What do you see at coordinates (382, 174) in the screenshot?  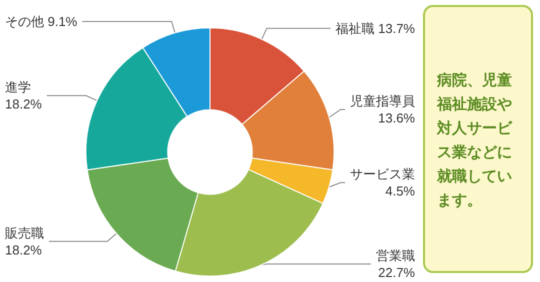 I see `slice-label: サービス業` at bounding box center [382, 174].